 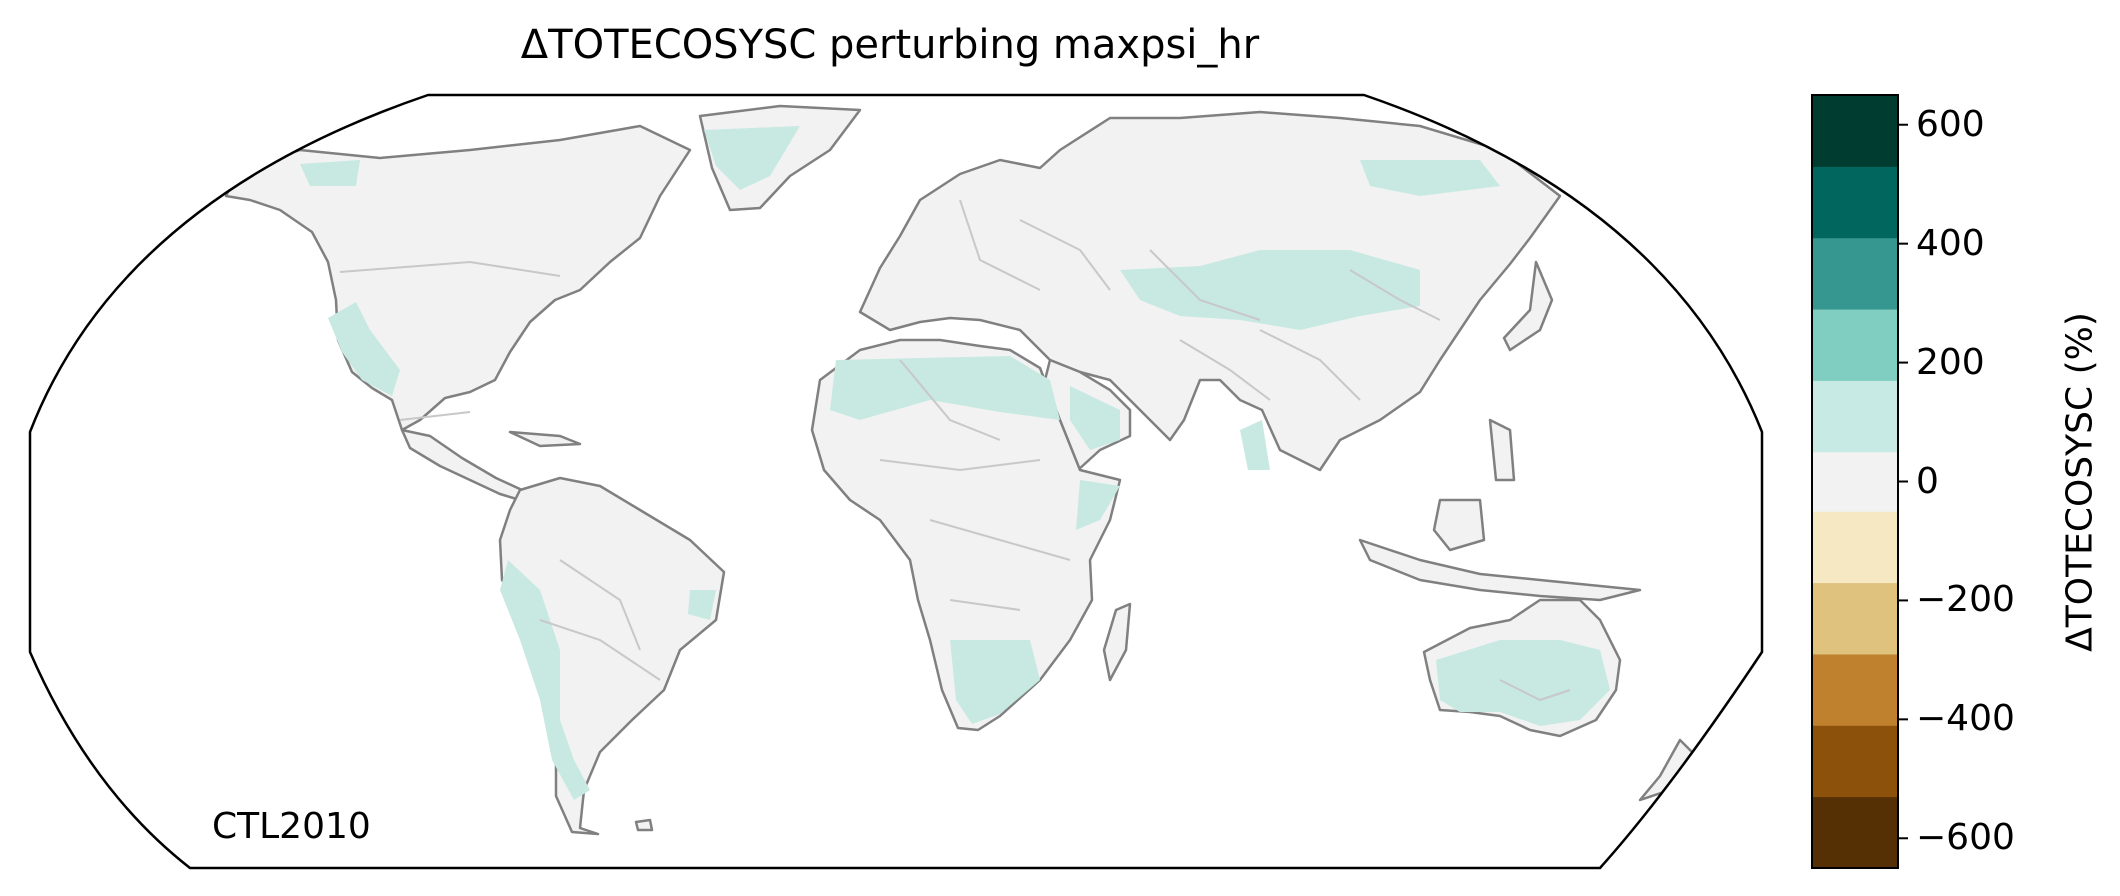 What do you see at coordinates (752, 158) in the screenshot?
I see `highlight-patch-greenland` at bounding box center [752, 158].